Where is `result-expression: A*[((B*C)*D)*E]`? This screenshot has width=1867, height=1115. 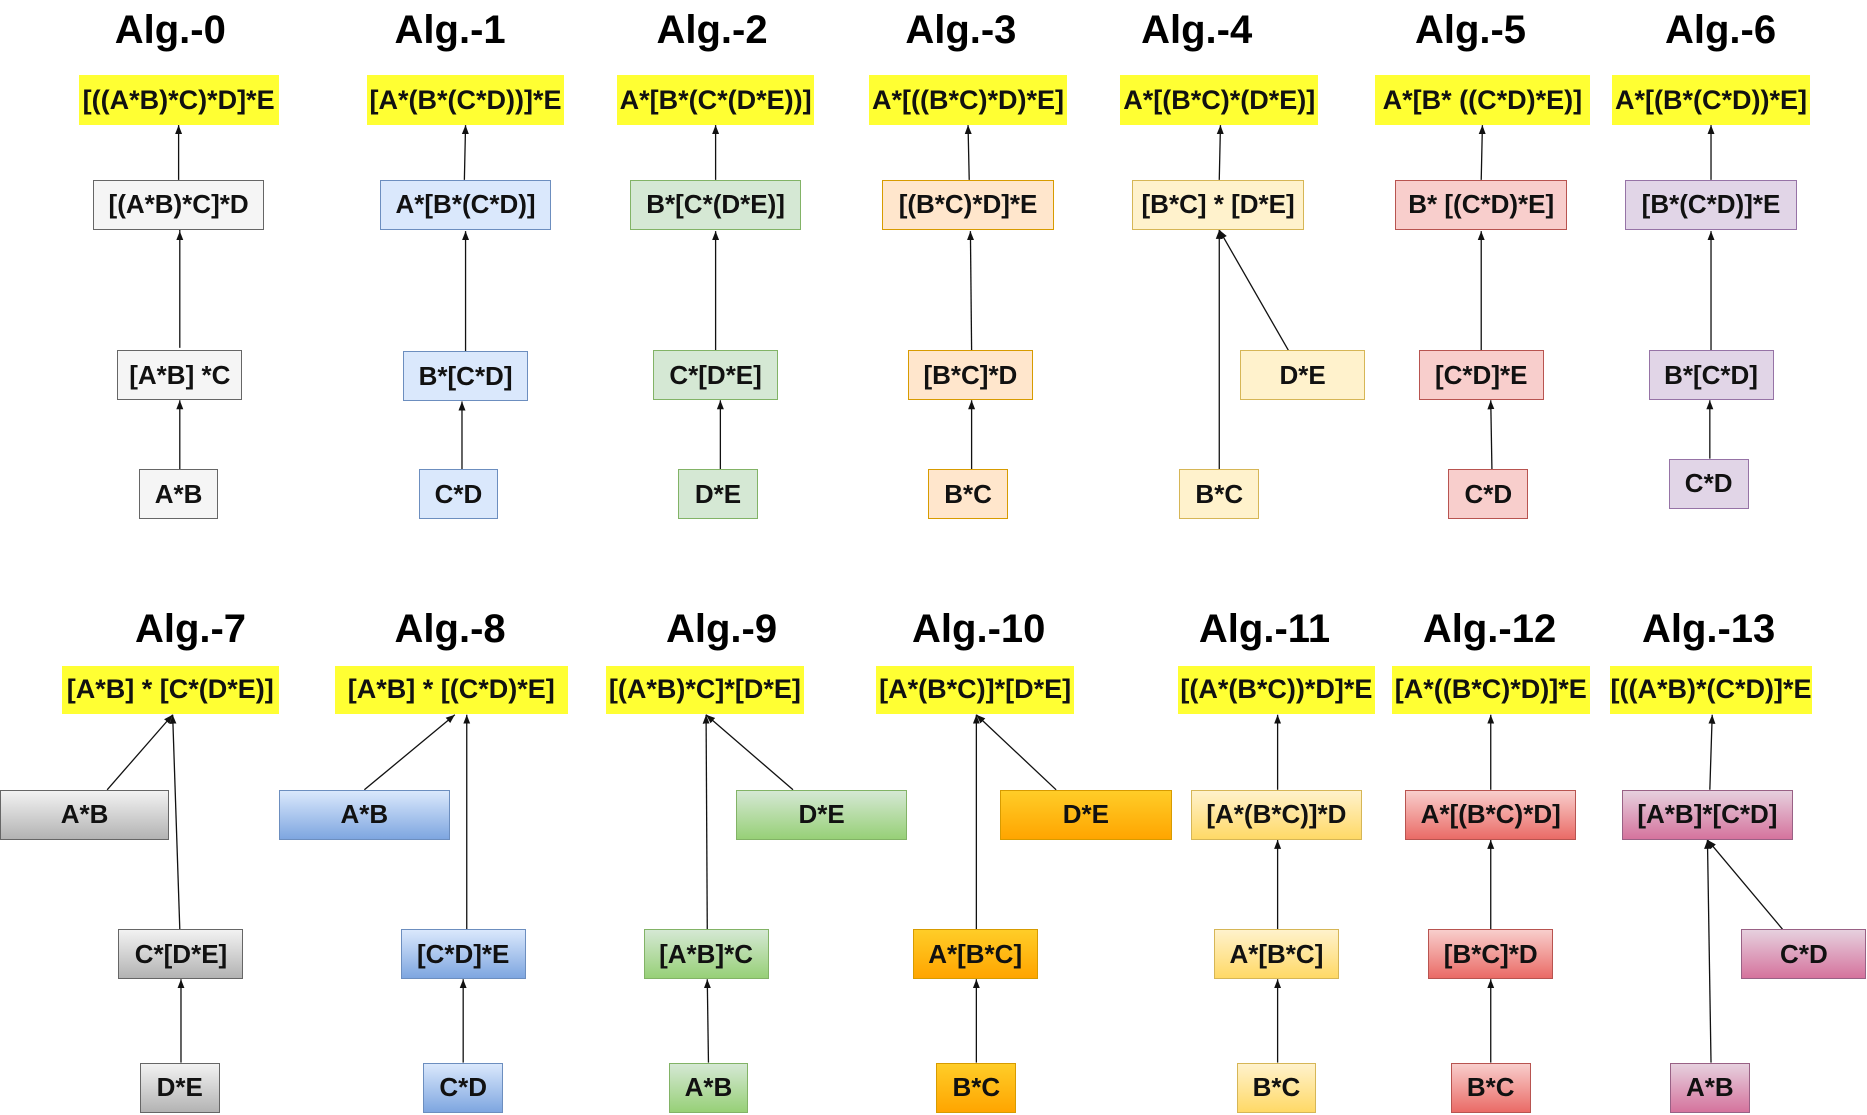
result-expression: A*[((B*C)*D)*E] is located at coordinates (968, 100).